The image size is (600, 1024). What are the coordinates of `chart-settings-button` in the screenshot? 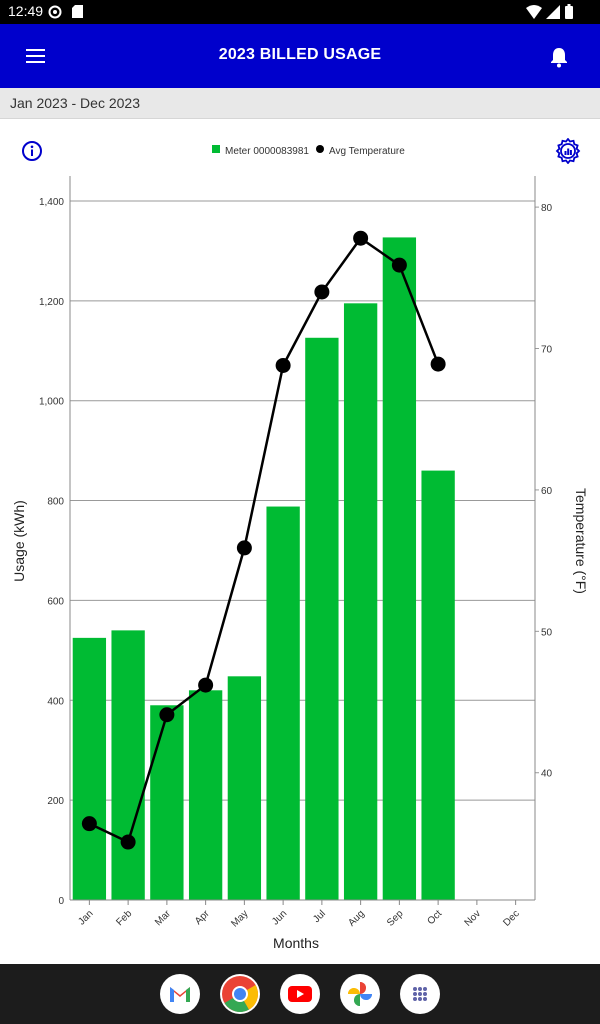 It's located at (568, 151).